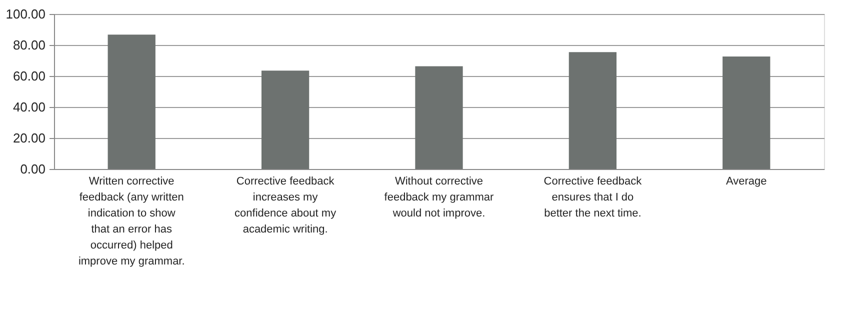  What do you see at coordinates (593, 198) in the screenshot?
I see `x-tick-label: Corrective feedback ensures that I do better the next time.` at bounding box center [593, 198].